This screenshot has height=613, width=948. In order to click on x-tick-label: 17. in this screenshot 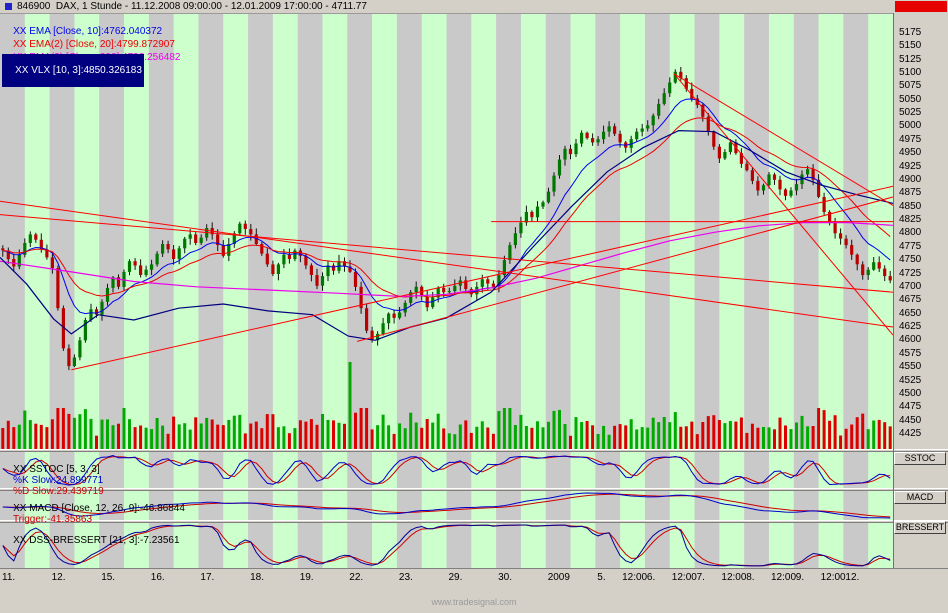, I will do `click(207, 577)`.